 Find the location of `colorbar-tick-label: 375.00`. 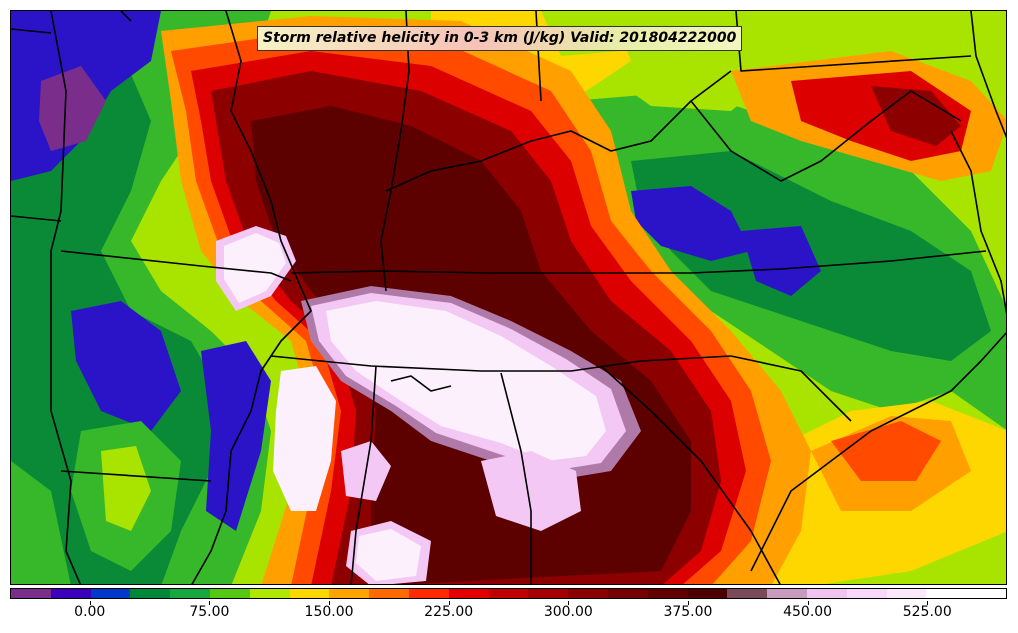

colorbar-tick-label: 375.00 is located at coordinates (688, 612).